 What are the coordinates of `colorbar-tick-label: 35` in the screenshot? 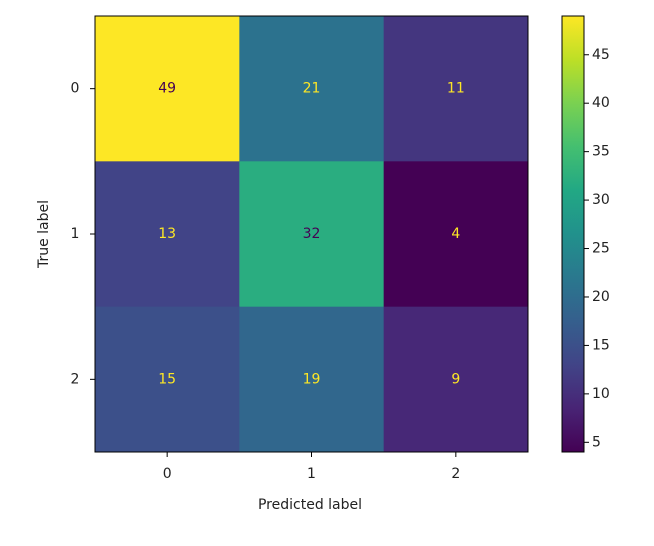 It's located at (601, 152).